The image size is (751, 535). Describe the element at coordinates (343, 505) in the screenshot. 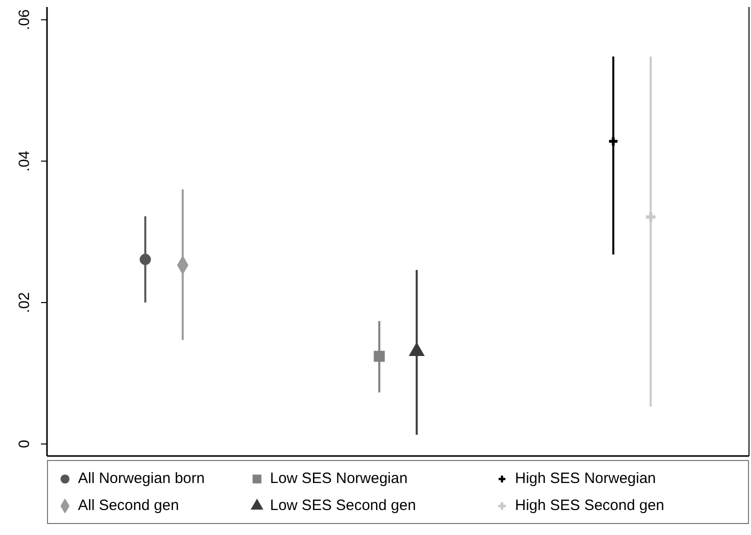

I see `legend-label: Low SES Second gen` at that location.